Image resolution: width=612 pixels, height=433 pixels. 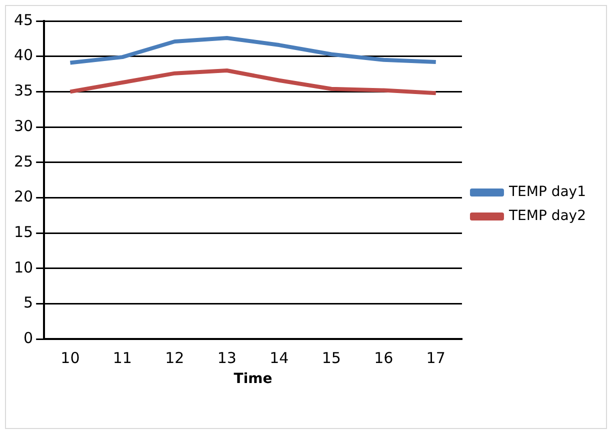 What do you see at coordinates (24, 19) in the screenshot?
I see `y-tick-label: 45` at bounding box center [24, 19].